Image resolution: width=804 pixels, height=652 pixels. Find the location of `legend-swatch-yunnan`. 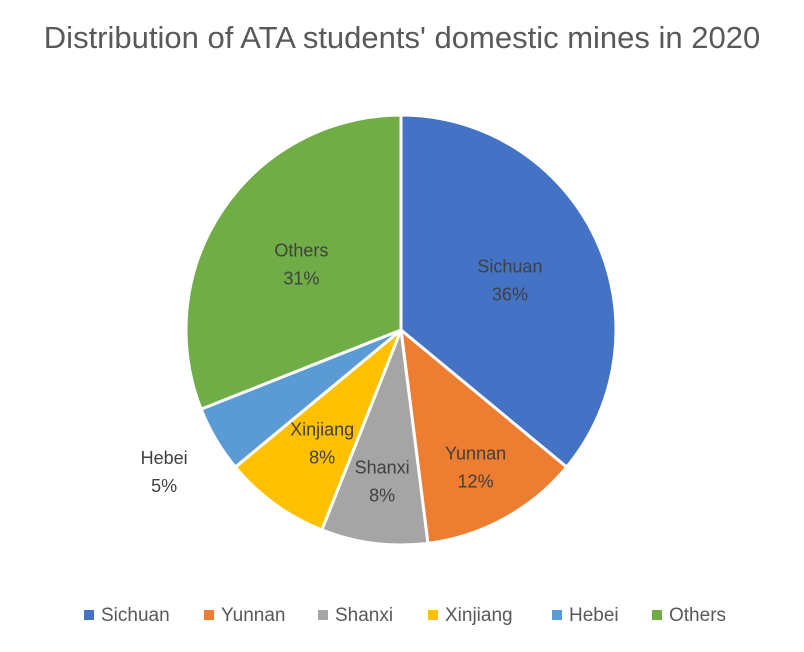

legend-swatch-yunnan is located at coordinates (209, 615).